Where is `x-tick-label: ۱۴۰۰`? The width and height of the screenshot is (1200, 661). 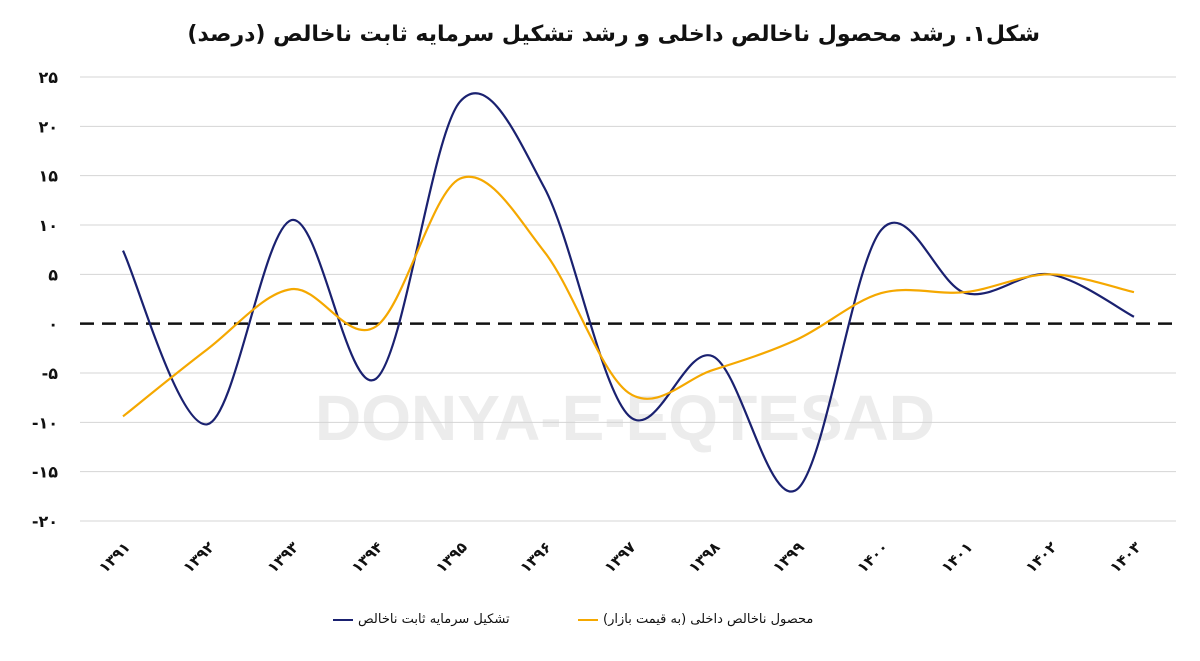
x-tick-label: ۱۴۰۰ is located at coordinates (872, 557).